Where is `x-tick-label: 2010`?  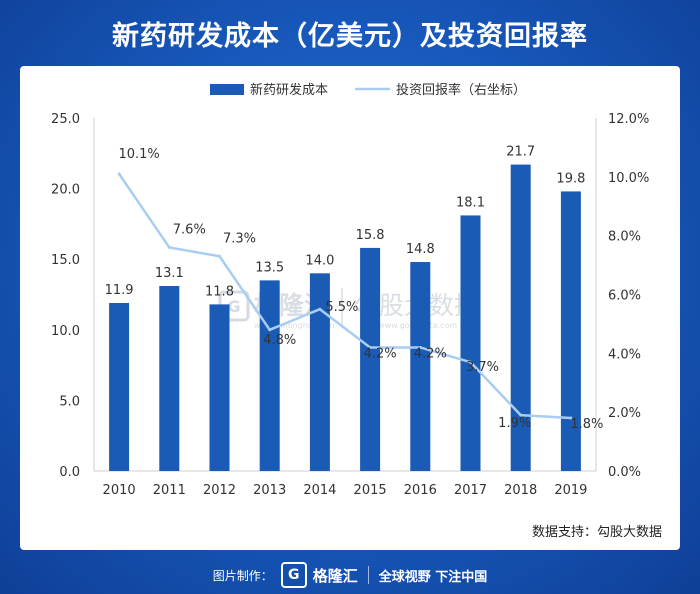
x-tick-label: 2010 is located at coordinates (119, 490).